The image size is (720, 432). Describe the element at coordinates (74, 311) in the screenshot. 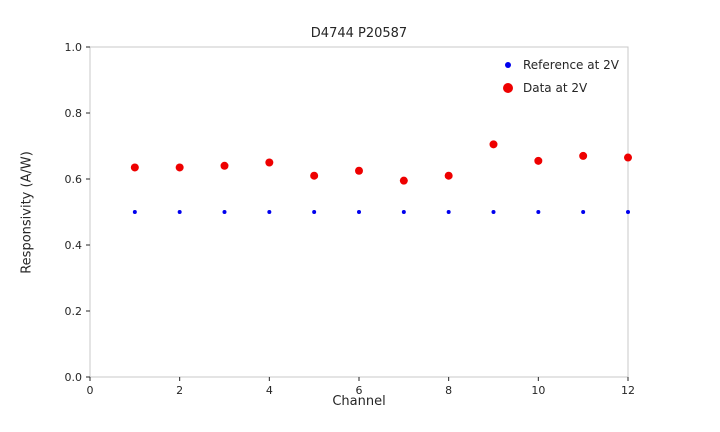

I see `y-tick-label: 0.2` at that location.